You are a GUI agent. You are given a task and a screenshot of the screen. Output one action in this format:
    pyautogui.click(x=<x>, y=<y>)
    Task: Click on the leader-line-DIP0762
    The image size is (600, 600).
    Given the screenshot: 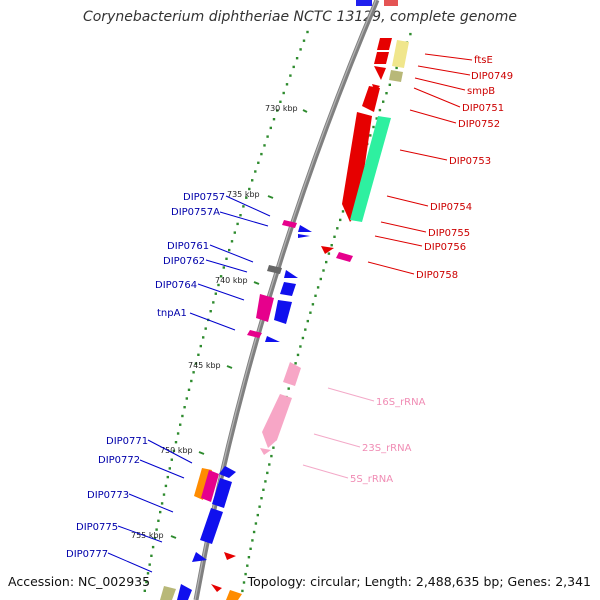 What is the action you would take?
    pyautogui.click(x=226, y=266)
    